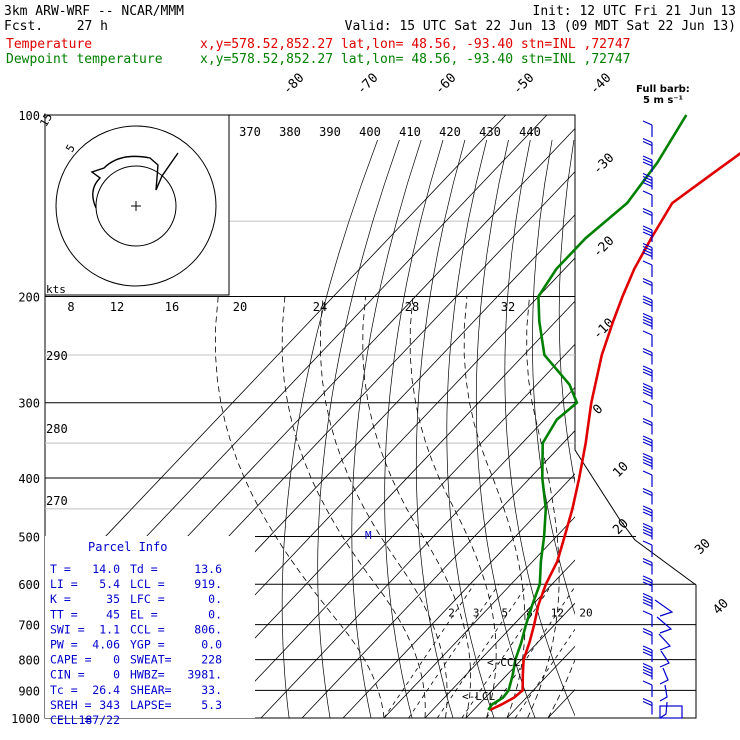  I want to click on isotherm--20, so click(458, 595).